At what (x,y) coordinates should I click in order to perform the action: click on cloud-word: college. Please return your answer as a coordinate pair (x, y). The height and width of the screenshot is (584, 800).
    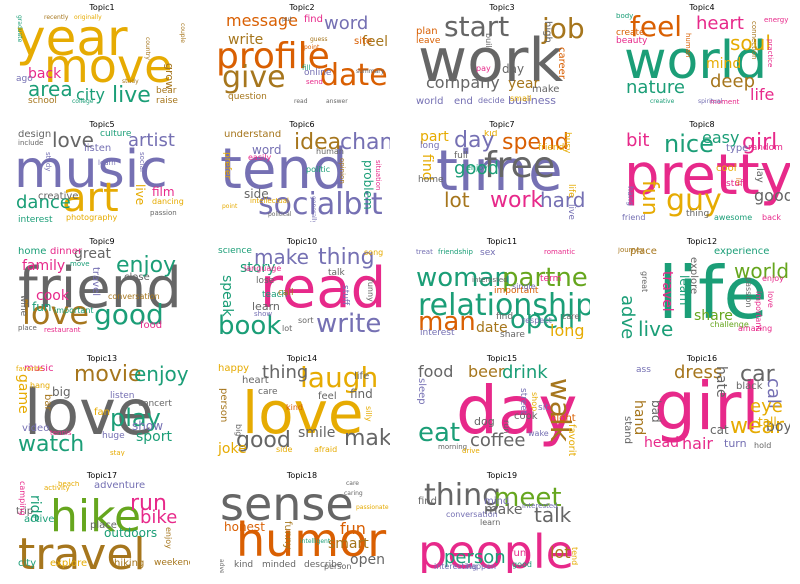
    Looking at the image, I should click on (83, 101).